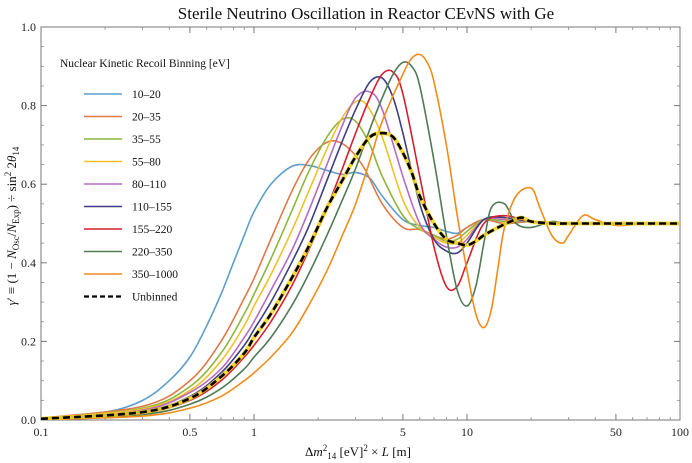 This screenshot has height=463, width=692. Describe the element at coordinates (189, 432) in the screenshot. I see `x-tick-label: 0.5` at that location.